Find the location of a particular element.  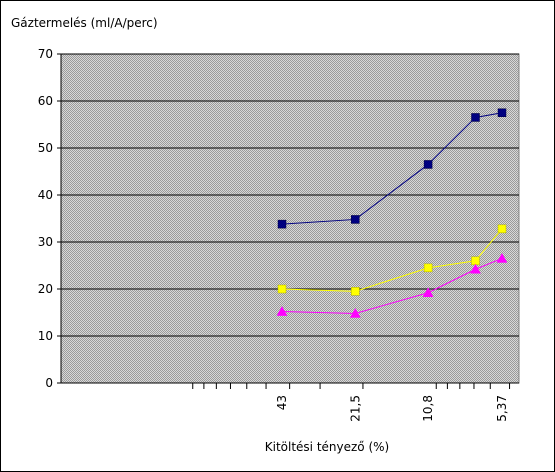

y-tick-label: 50 is located at coordinates (45, 148).